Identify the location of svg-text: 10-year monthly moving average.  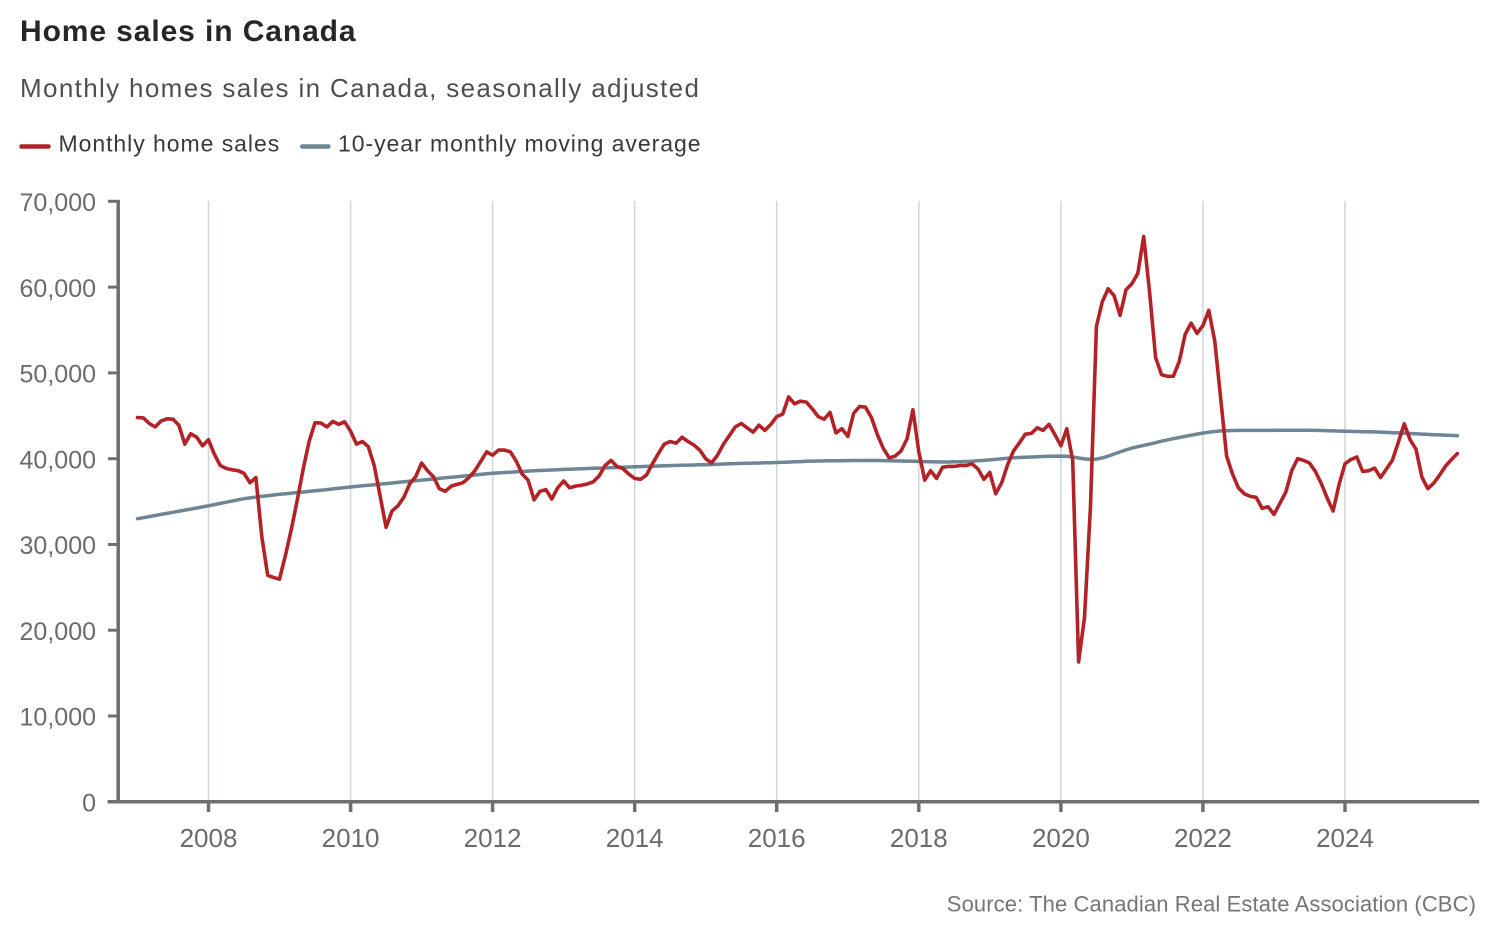
(519, 144).